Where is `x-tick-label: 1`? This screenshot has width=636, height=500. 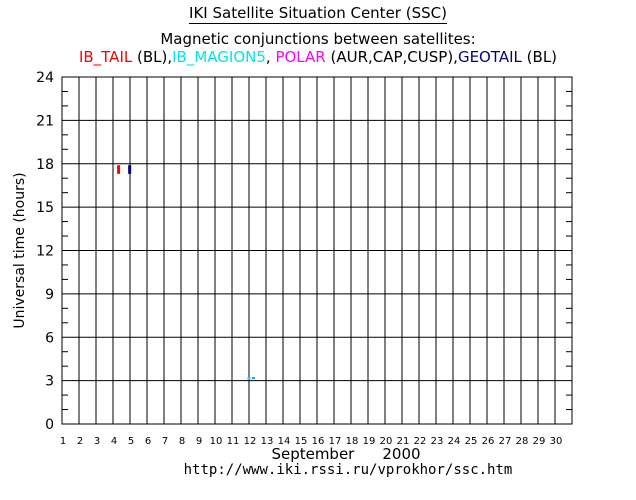
x-tick-label: 1 is located at coordinates (63, 441).